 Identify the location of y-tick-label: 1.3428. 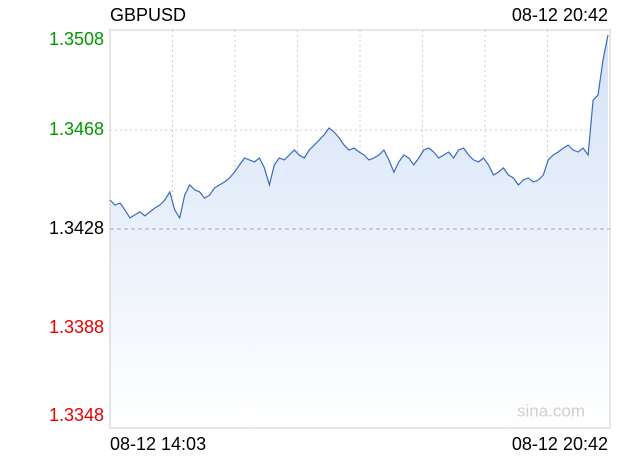
(76, 228).